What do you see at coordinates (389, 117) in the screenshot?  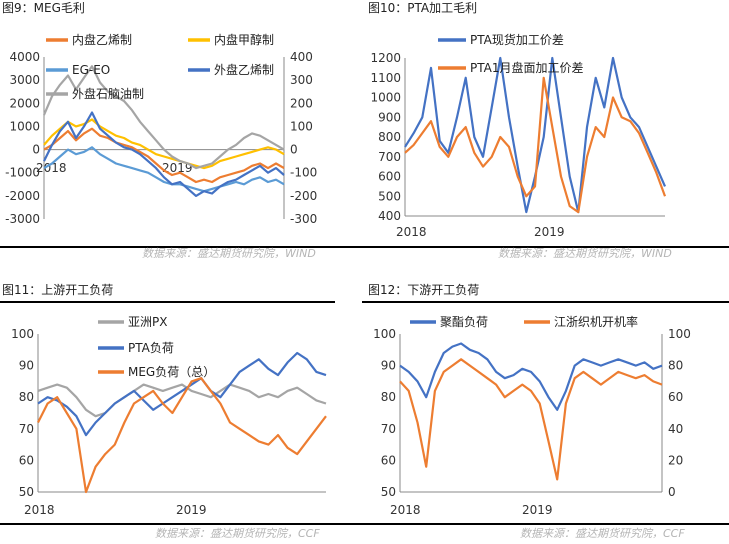 I see `y-tick-label-left: 900` at bounding box center [389, 117].